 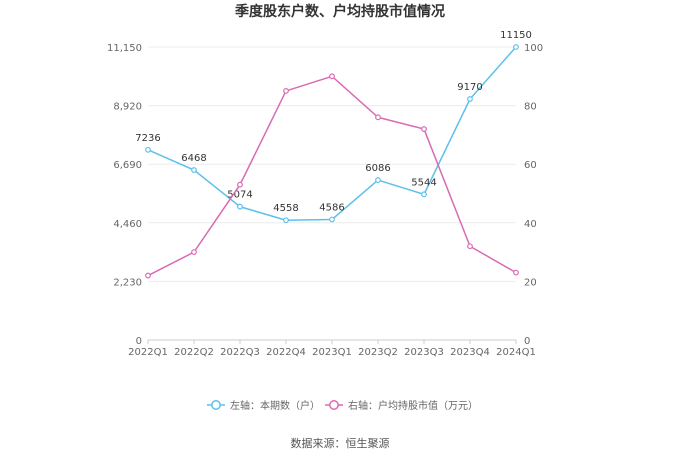 I want to click on chart-title: 季度股东户数、户均持股市值情况, so click(x=339, y=11).